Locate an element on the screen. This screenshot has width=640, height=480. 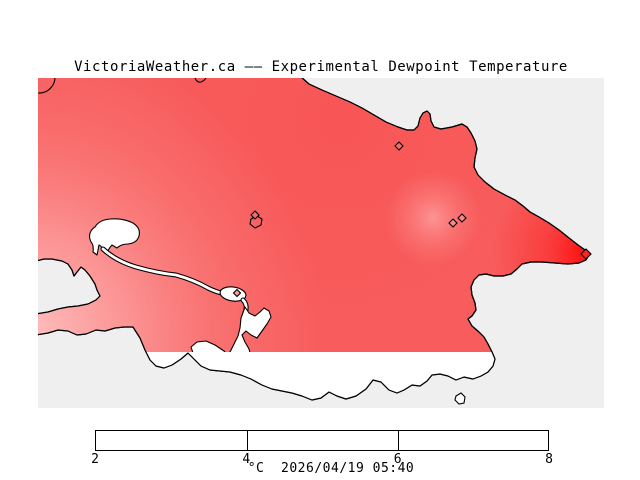
colorbar-tick-label: 6 is located at coordinates (397, 459).